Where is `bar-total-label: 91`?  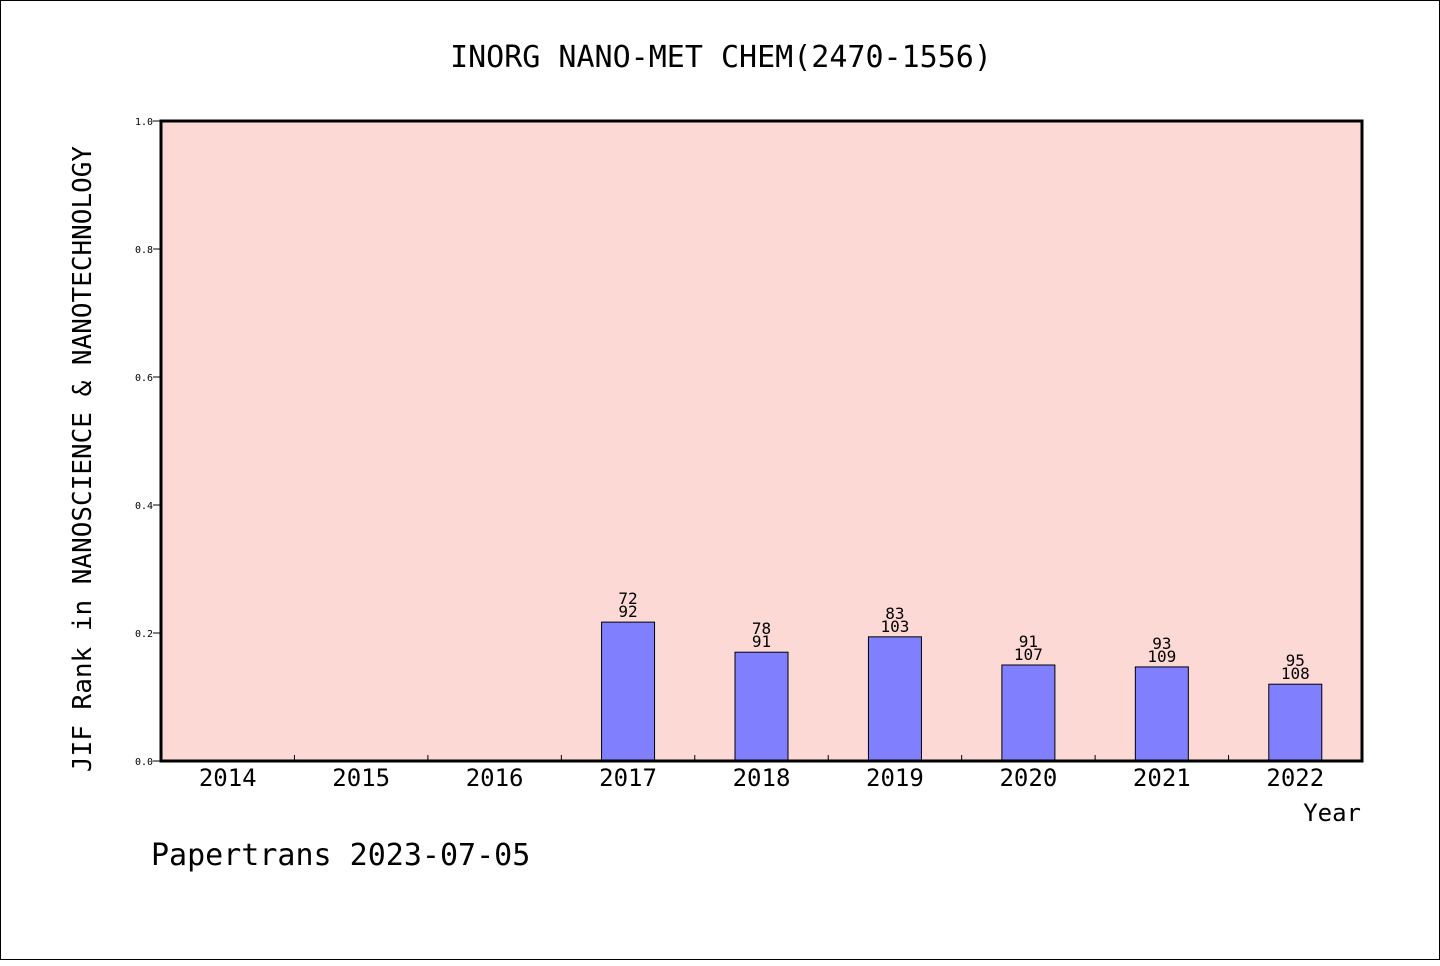
bar-total-label: 91 is located at coordinates (761, 641).